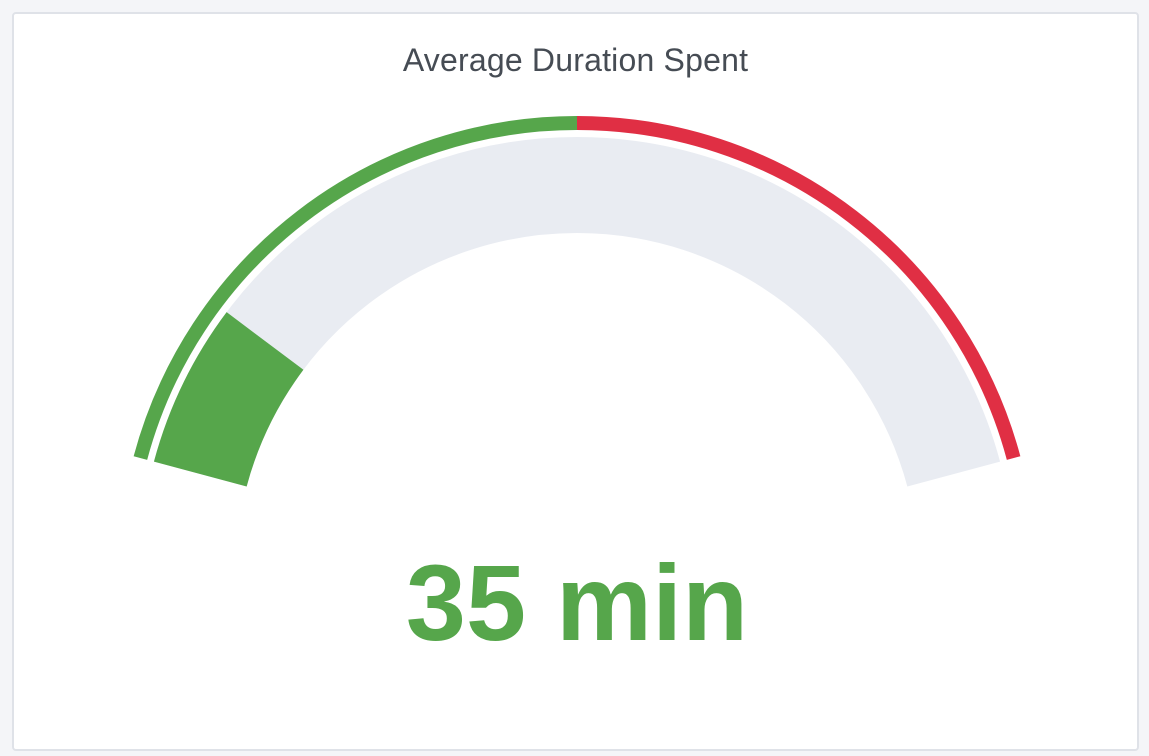  What do you see at coordinates (228, 400) in the screenshot?
I see `gauge-value-arc` at bounding box center [228, 400].